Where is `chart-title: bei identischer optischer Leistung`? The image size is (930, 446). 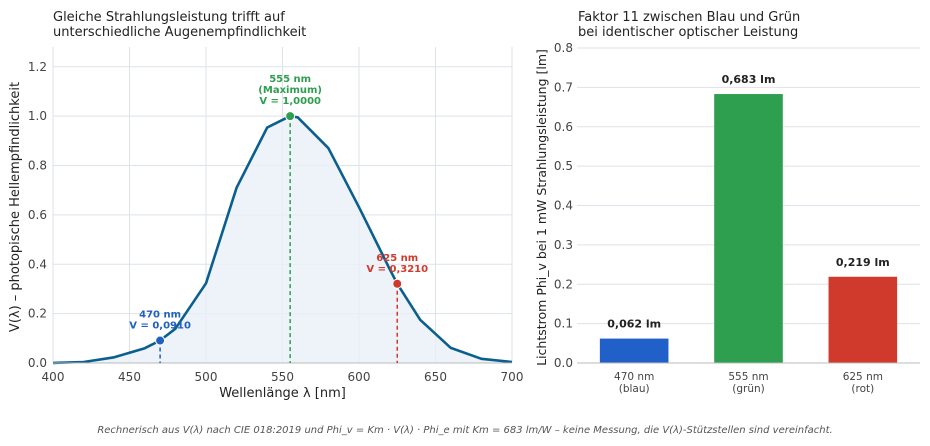 chart-title: bei identischer optischer Leistung is located at coordinates (688, 32).